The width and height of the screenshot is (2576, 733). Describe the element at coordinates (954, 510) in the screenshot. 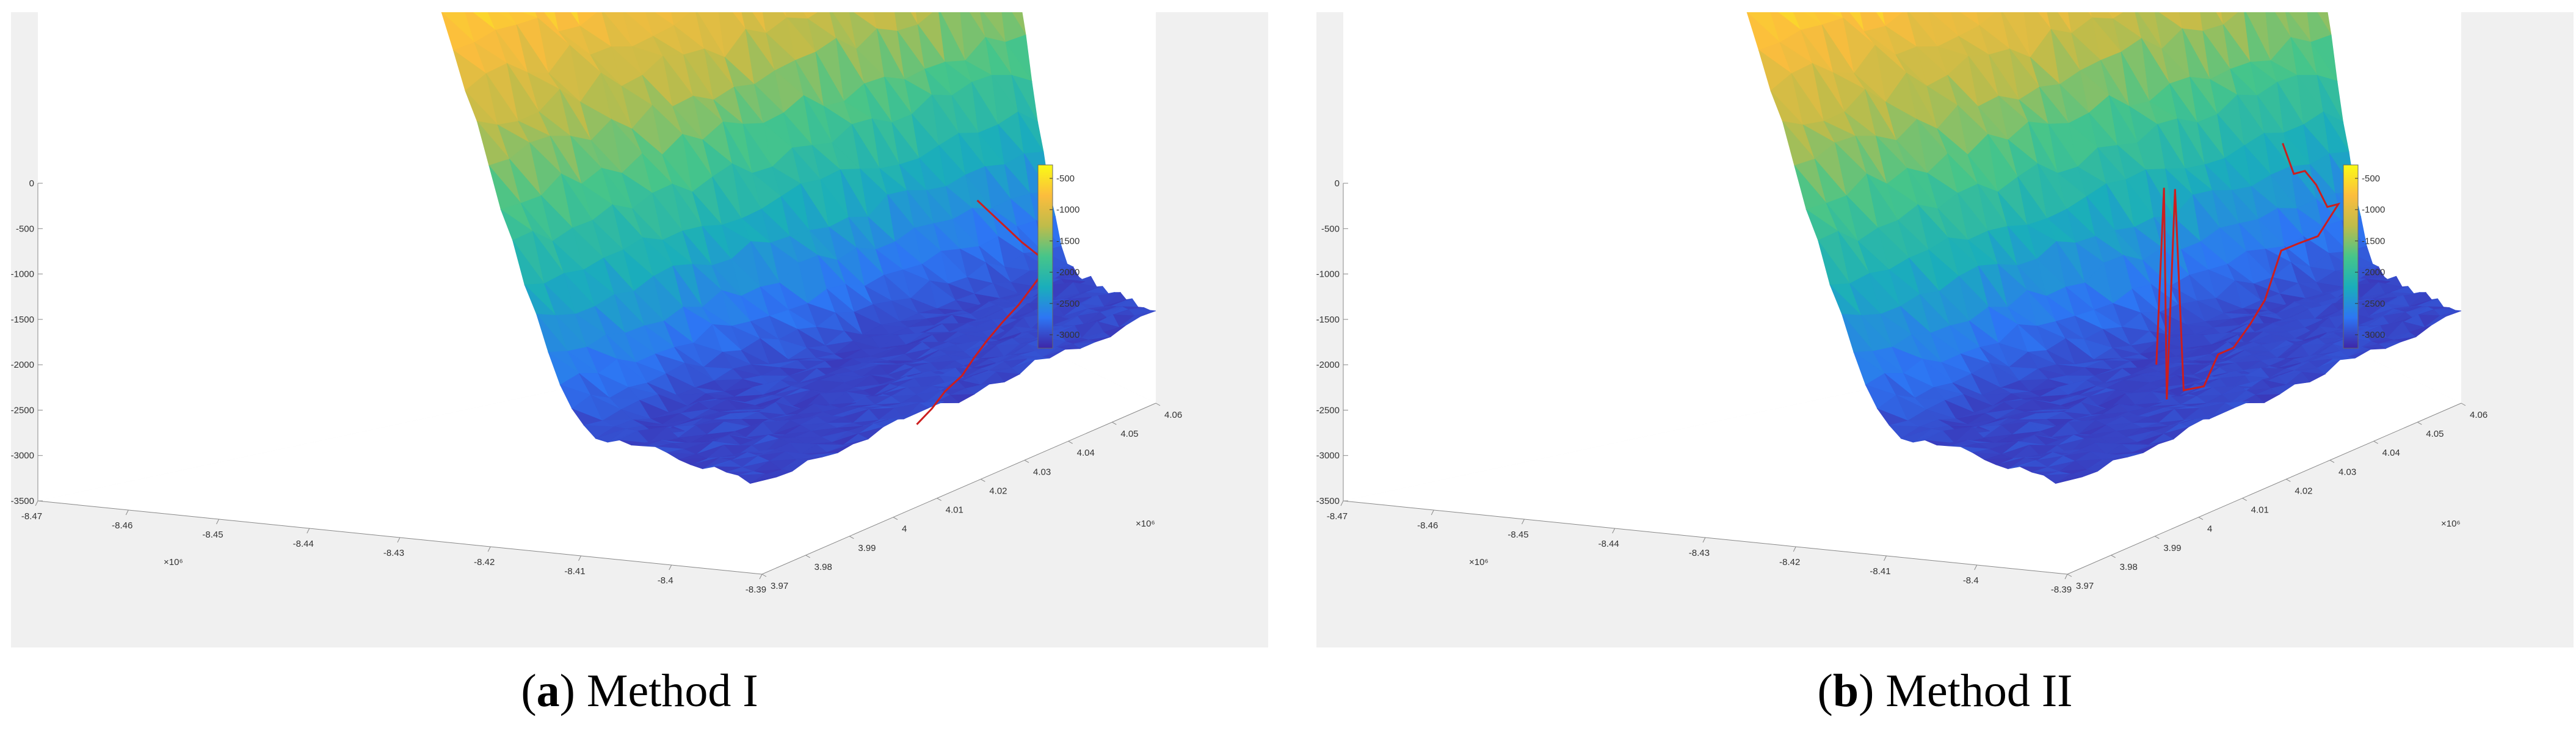

I see `y-tick-label: 4.01` at that location.